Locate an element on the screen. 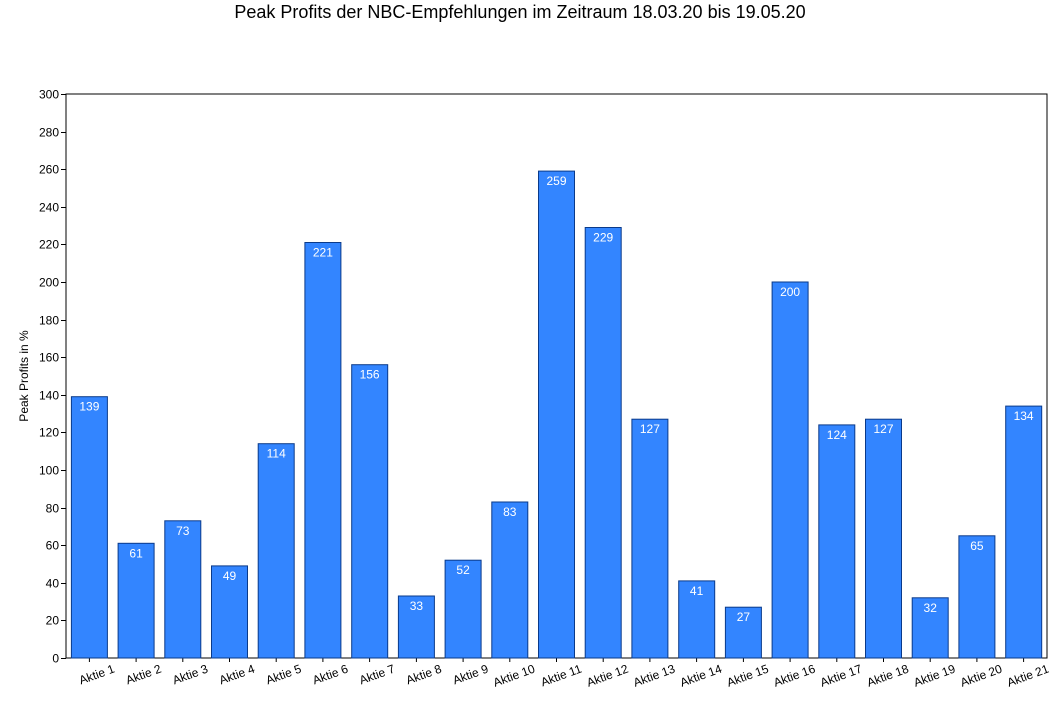 Image resolution: width=1064 pixels, height=702 pixels. y-tick-label: 40 is located at coordinates (53, 584).